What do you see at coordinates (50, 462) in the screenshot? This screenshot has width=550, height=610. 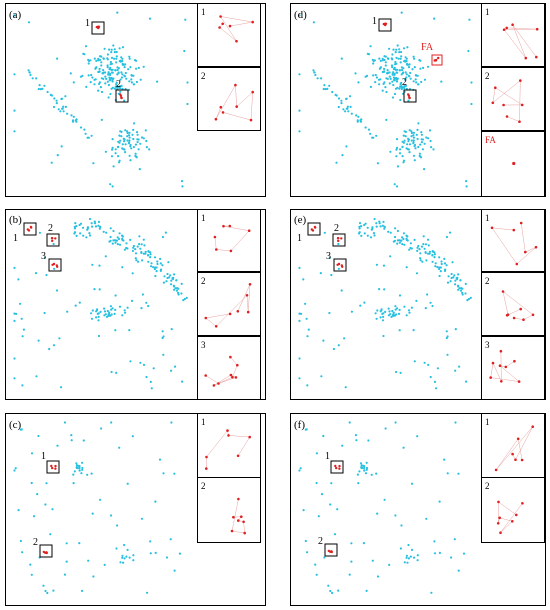 I see `candidate-box: 1` at bounding box center [50, 462].